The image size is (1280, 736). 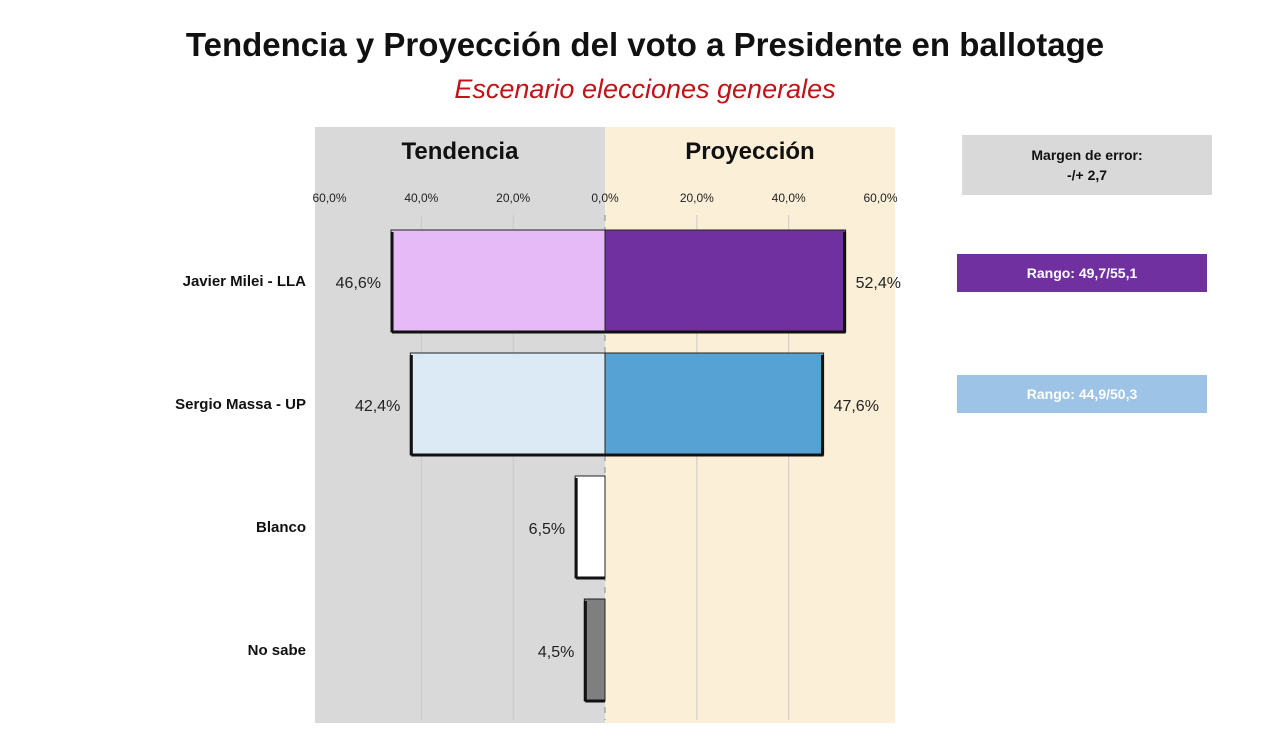 What do you see at coordinates (281, 527) in the screenshot?
I see `category-label: Blanco` at bounding box center [281, 527].